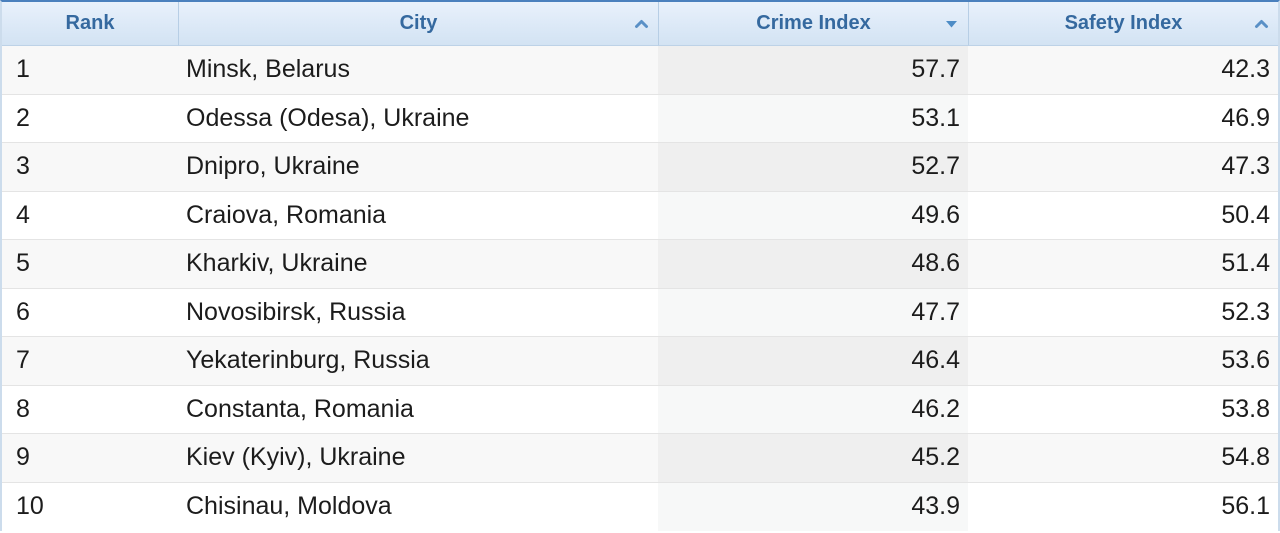  I want to click on rank-cell: 8, so click(90, 410).